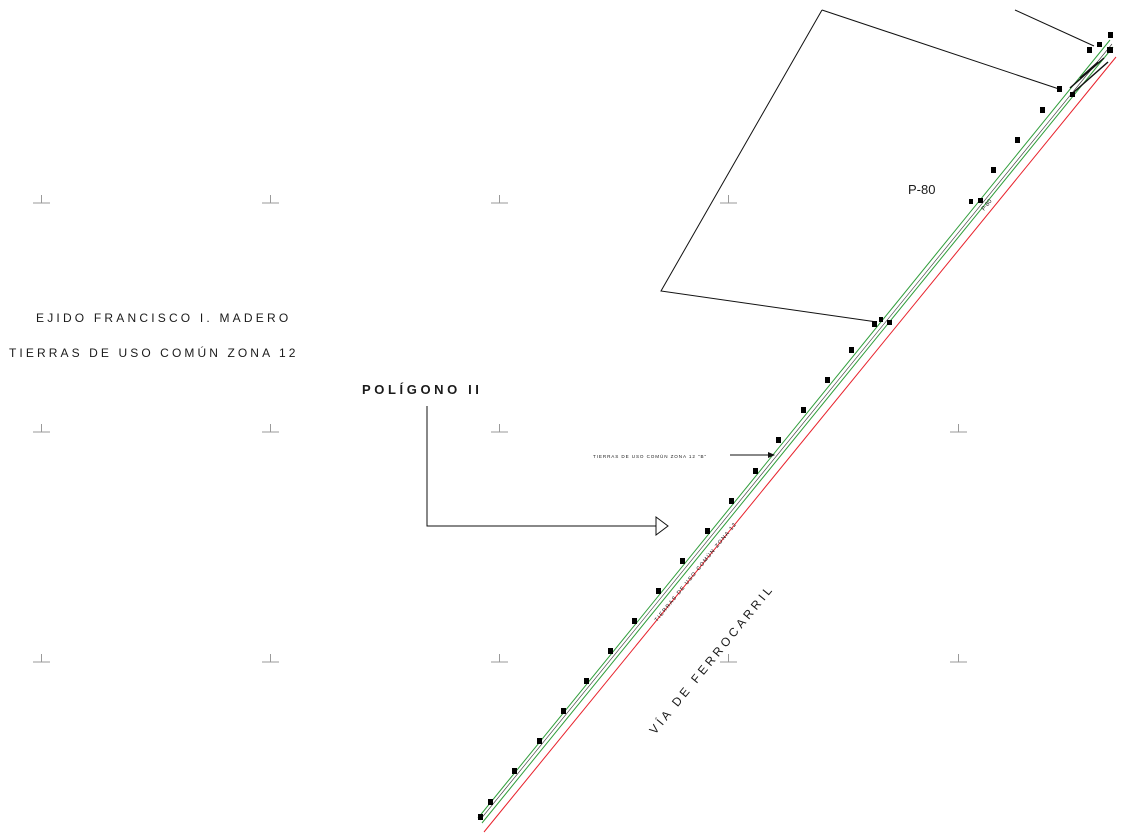  What do you see at coordinates (695, 572) in the screenshot?
I see `strip-label: TIERRAS DE USO COMÚN ZONA 12` at bounding box center [695, 572].